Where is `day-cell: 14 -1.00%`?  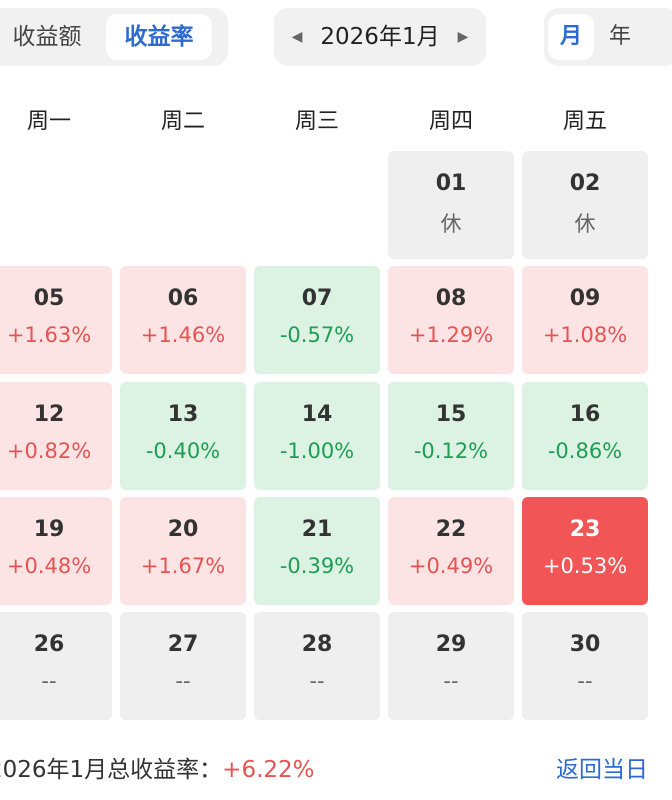 day-cell: 14 -1.00% is located at coordinates (317, 436).